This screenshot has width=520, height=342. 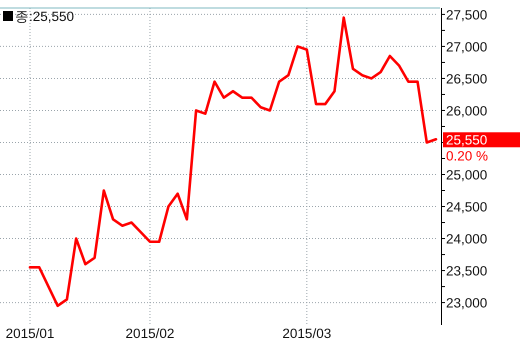 What do you see at coordinates (467, 140) in the screenshot?
I see `text: 25,550` at bounding box center [467, 140].